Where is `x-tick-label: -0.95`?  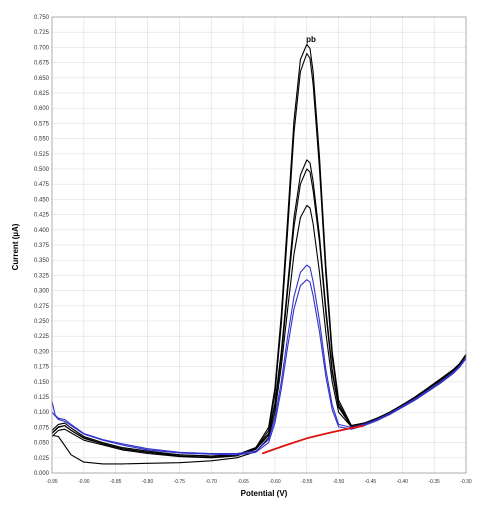 x-tick-label: -0.95 is located at coordinates (52, 482).